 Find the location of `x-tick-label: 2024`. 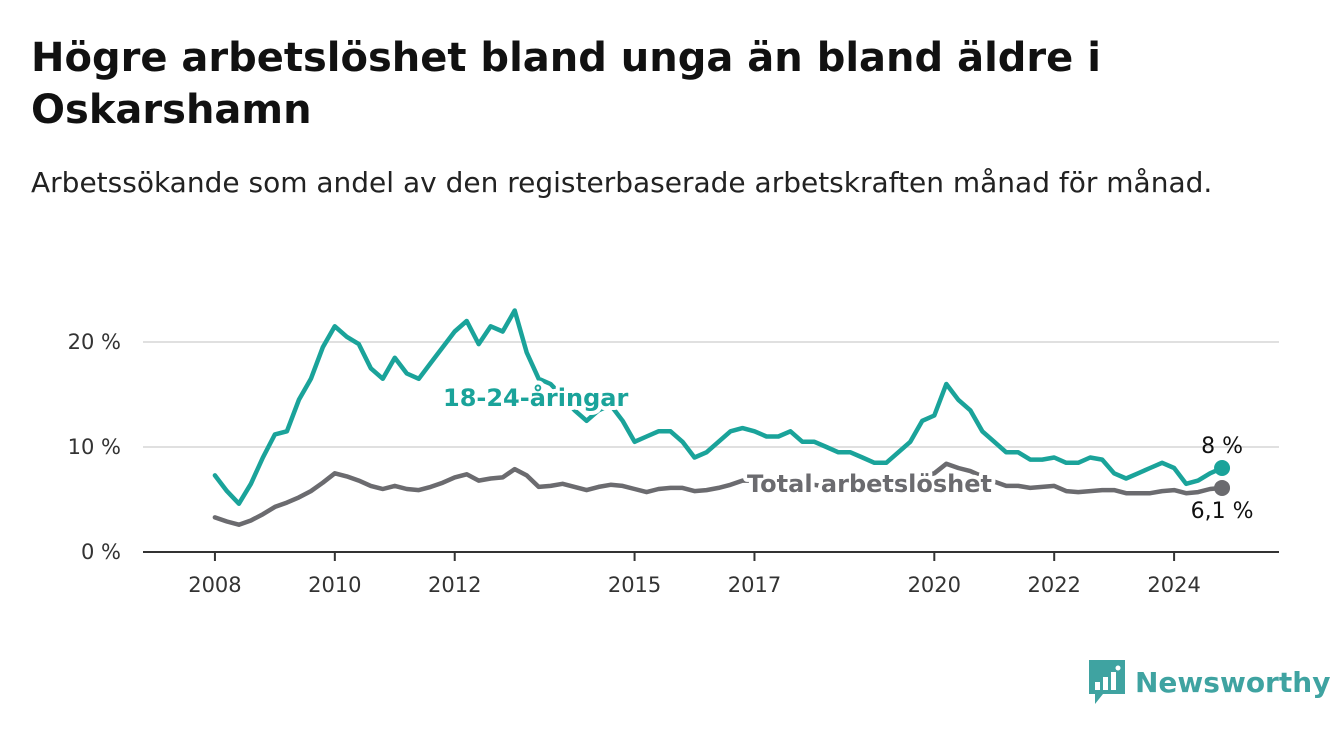

x-tick-label: 2024 is located at coordinates (1173, 585).